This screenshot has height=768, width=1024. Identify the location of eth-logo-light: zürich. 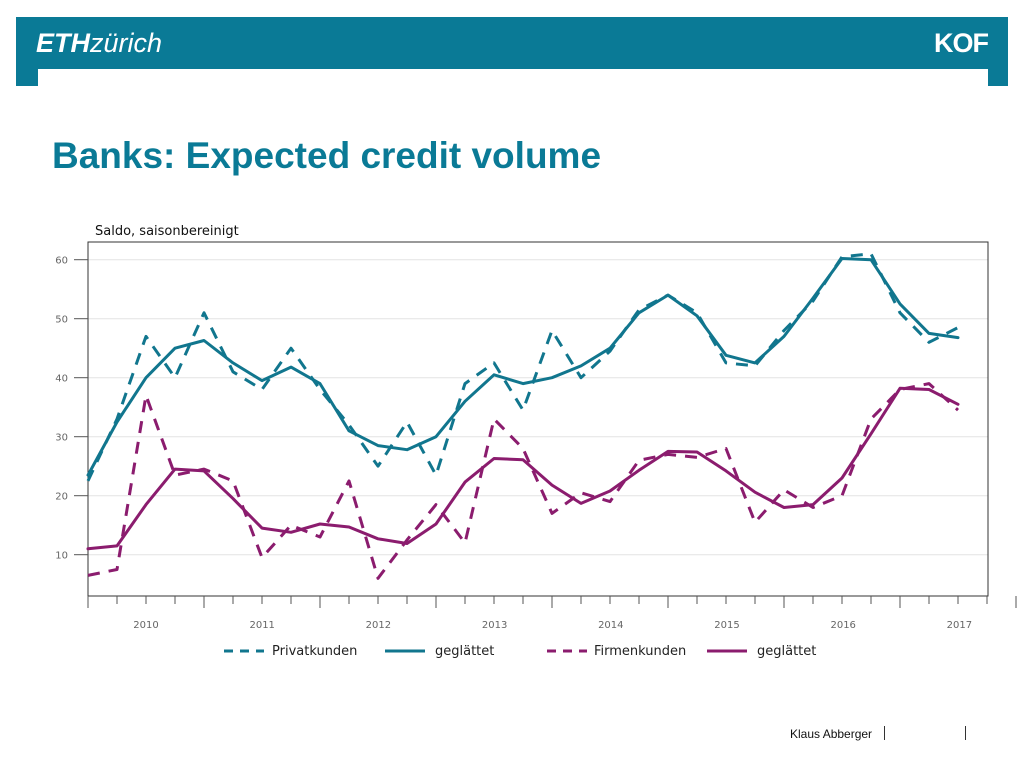
(126, 43).